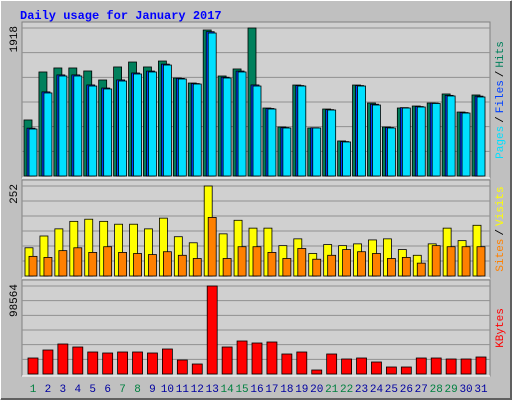 The image size is (512, 400). What do you see at coordinates (481, 390) in the screenshot?
I see `x-tick-label: 31` at bounding box center [481, 390].